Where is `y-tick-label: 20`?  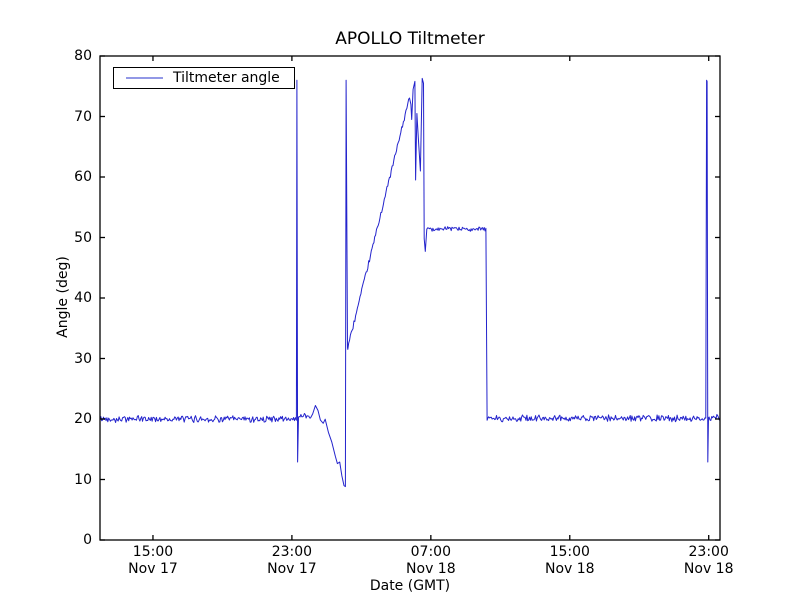 y-tick-label: 20 is located at coordinates (83, 419).